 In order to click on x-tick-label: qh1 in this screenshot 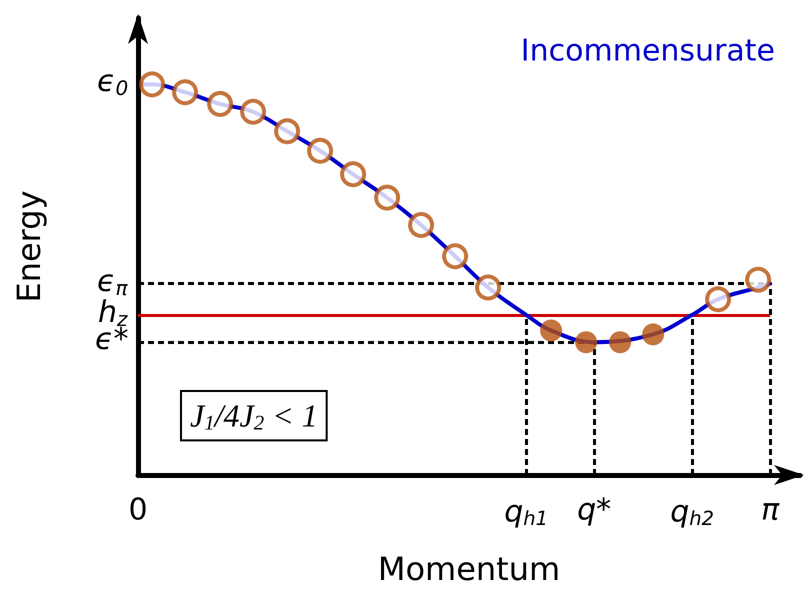, I will do `click(526, 512)`.